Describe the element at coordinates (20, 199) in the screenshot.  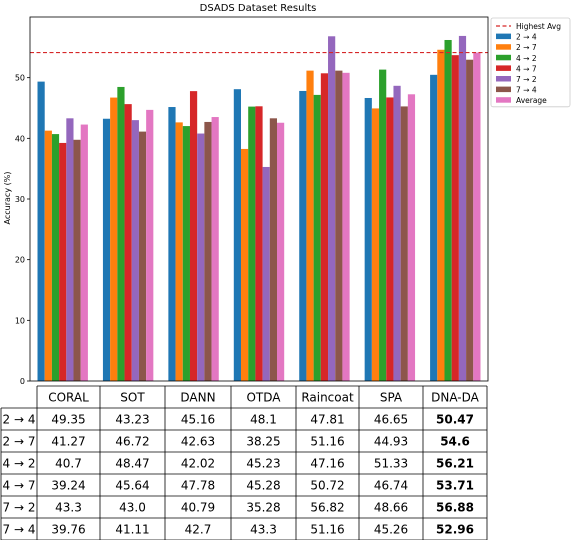
I see `y-tick-label: 30` at that location.